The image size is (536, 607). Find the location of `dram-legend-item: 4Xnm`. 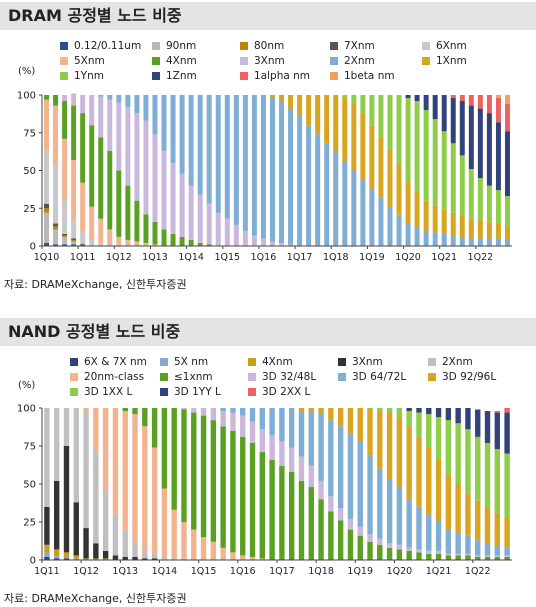

dram-legend-item: 4Xnm is located at coordinates (174, 61).